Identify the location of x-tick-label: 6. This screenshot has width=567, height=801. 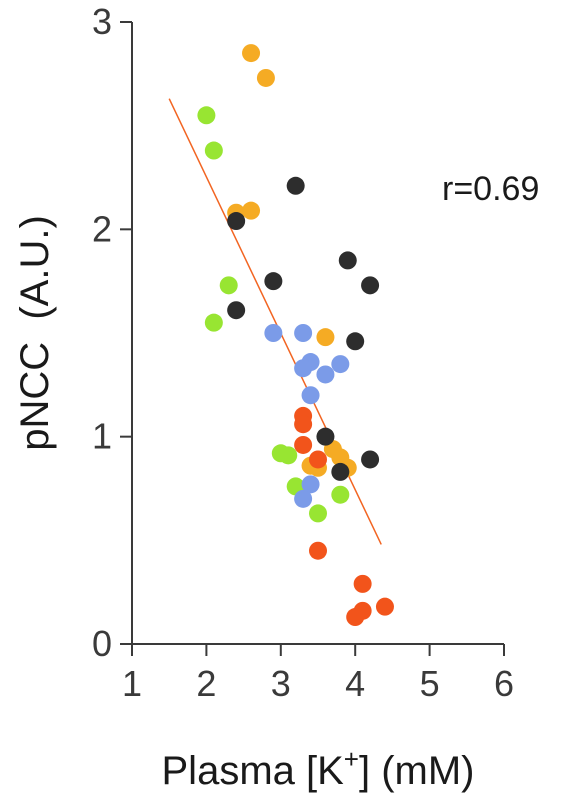
(504, 683).